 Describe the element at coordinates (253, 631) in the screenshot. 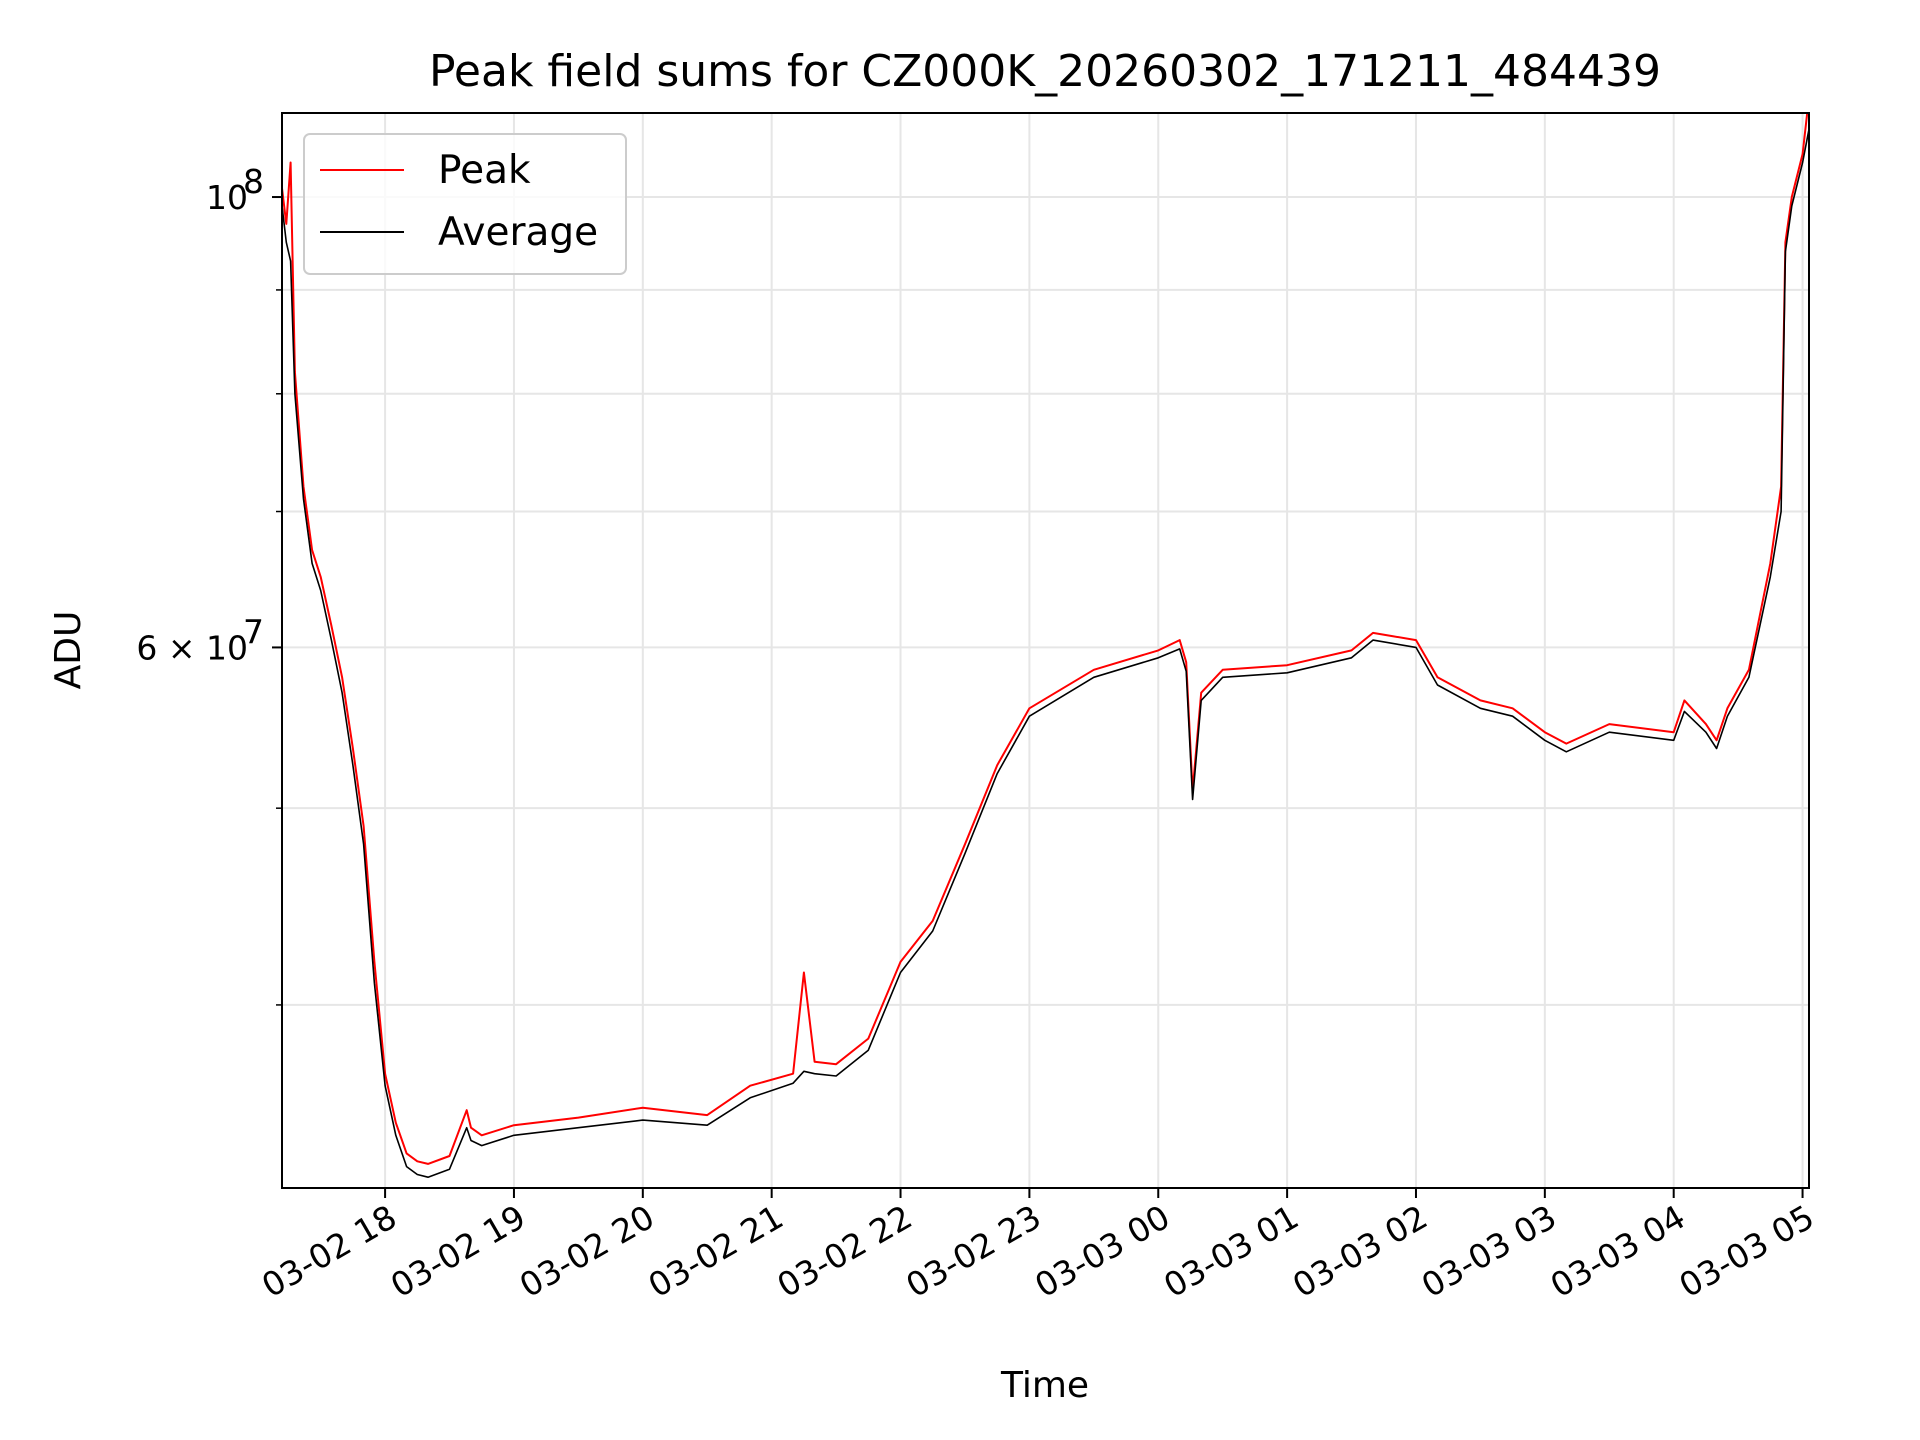

I see `y-tick-exponent: 7` at that location.